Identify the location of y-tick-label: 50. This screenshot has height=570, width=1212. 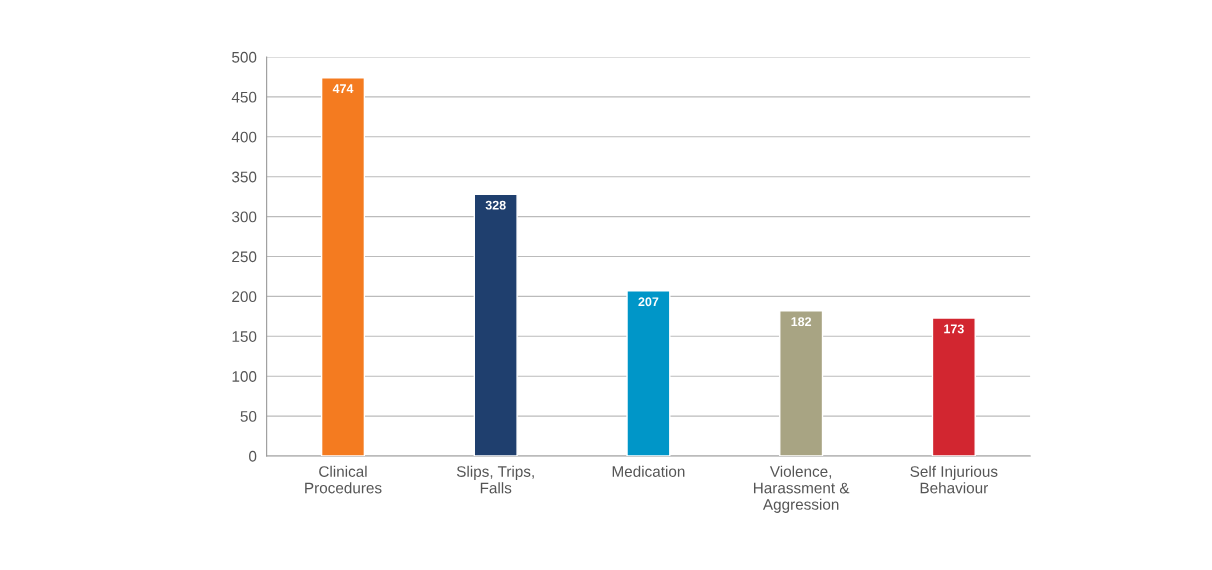
(248, 416).